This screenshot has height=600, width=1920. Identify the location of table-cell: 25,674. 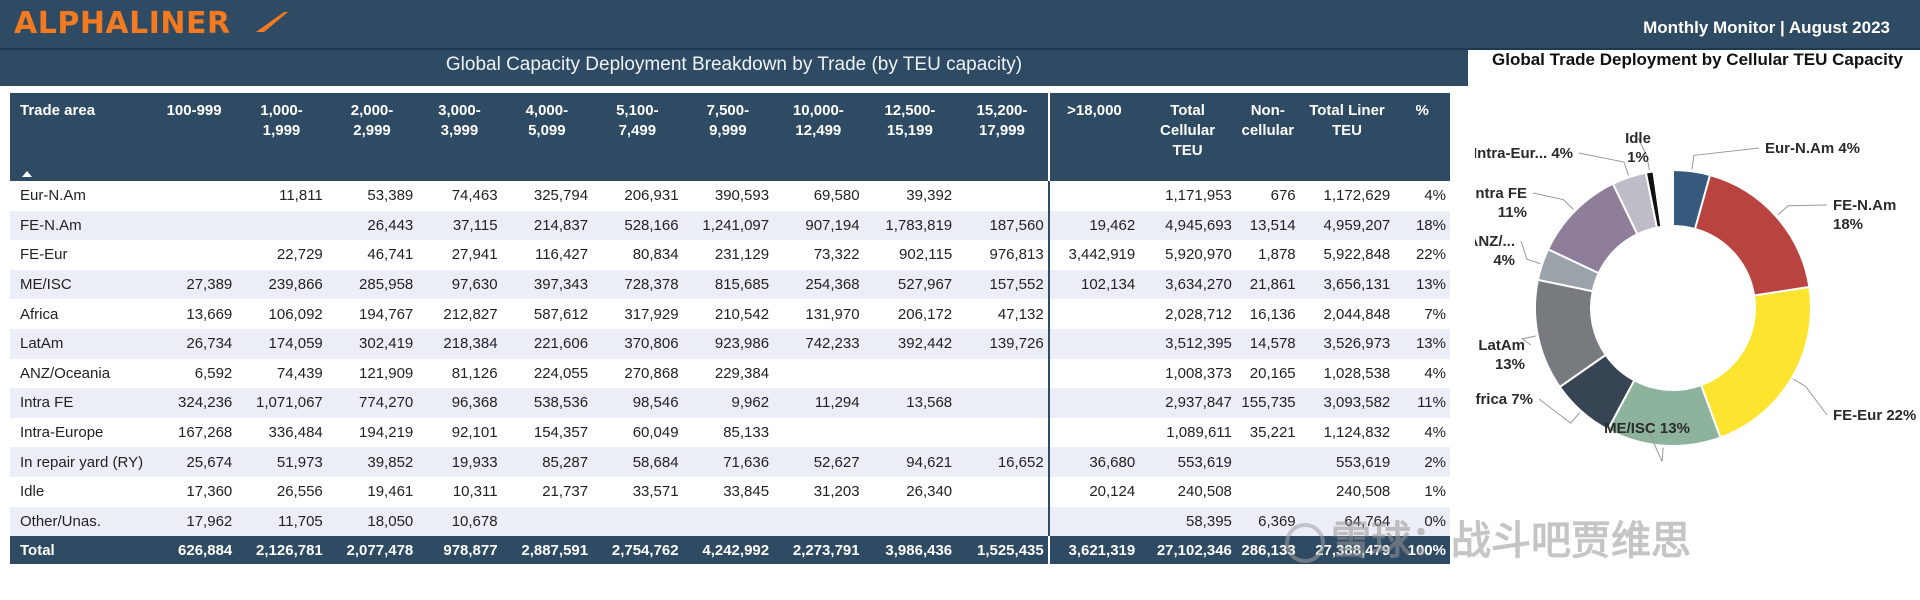
(194, 462).